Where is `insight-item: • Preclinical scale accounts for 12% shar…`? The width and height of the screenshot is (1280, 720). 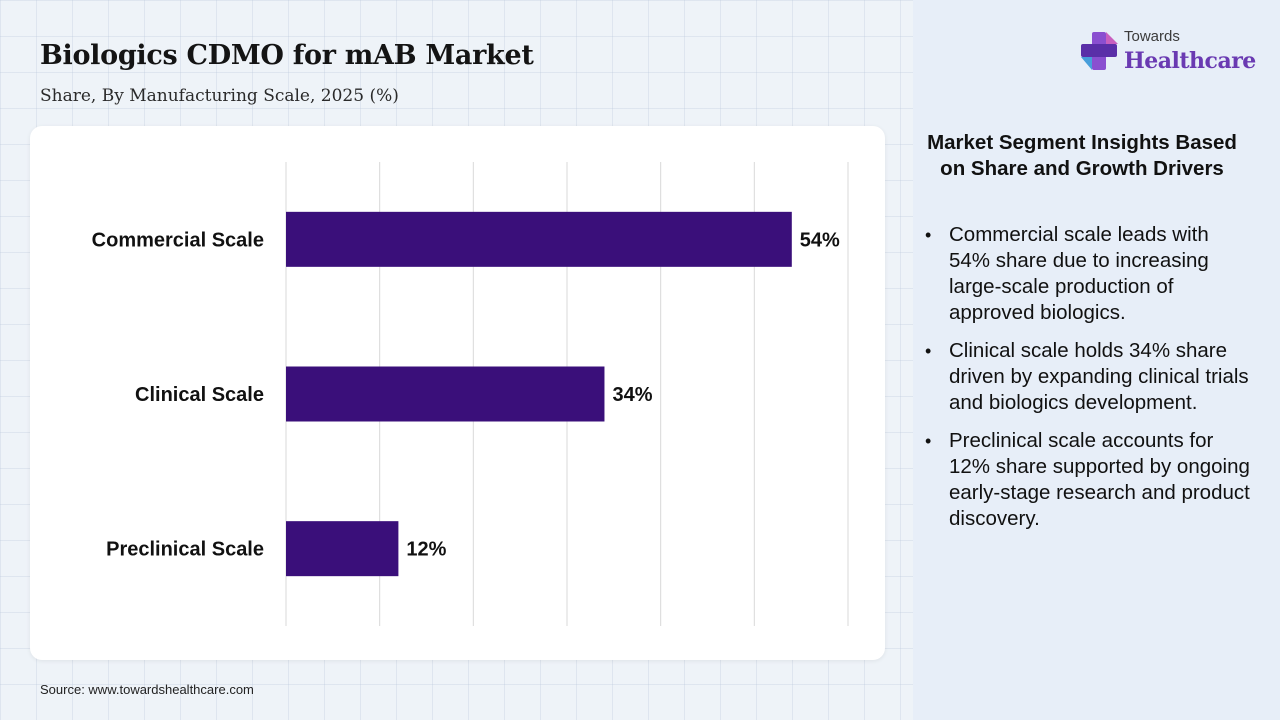
insight-item: • Preclinical scale accounts for 12% shar… is located at coordinates (1088, 480).